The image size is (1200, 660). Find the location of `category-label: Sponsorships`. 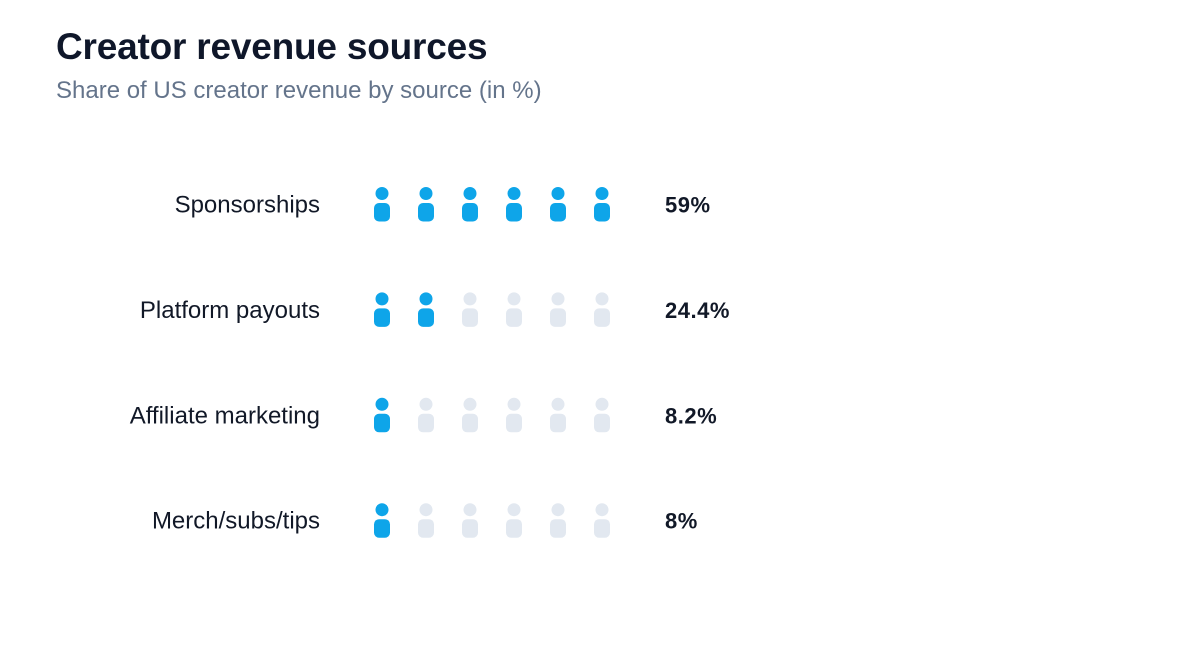

category-label: Sponsorships is located at coordinates (247, 205).